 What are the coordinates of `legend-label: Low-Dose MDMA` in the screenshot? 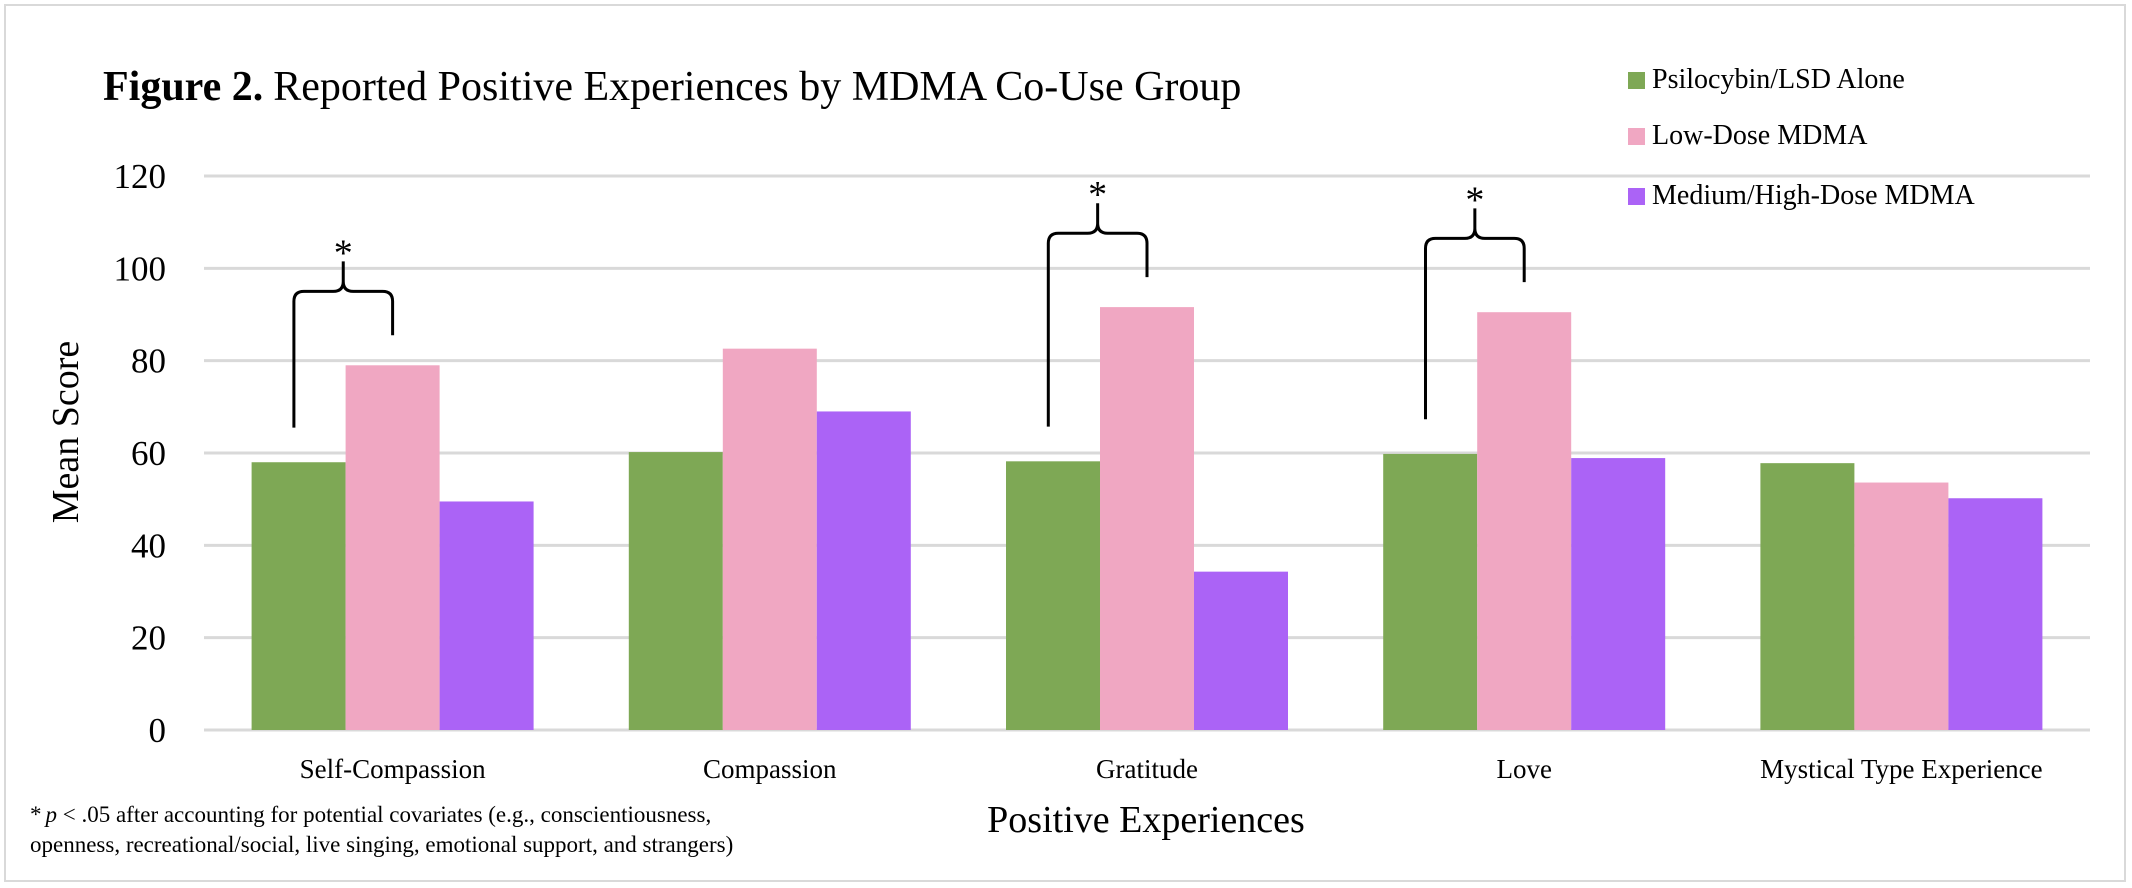 It's located at (1760, 135).